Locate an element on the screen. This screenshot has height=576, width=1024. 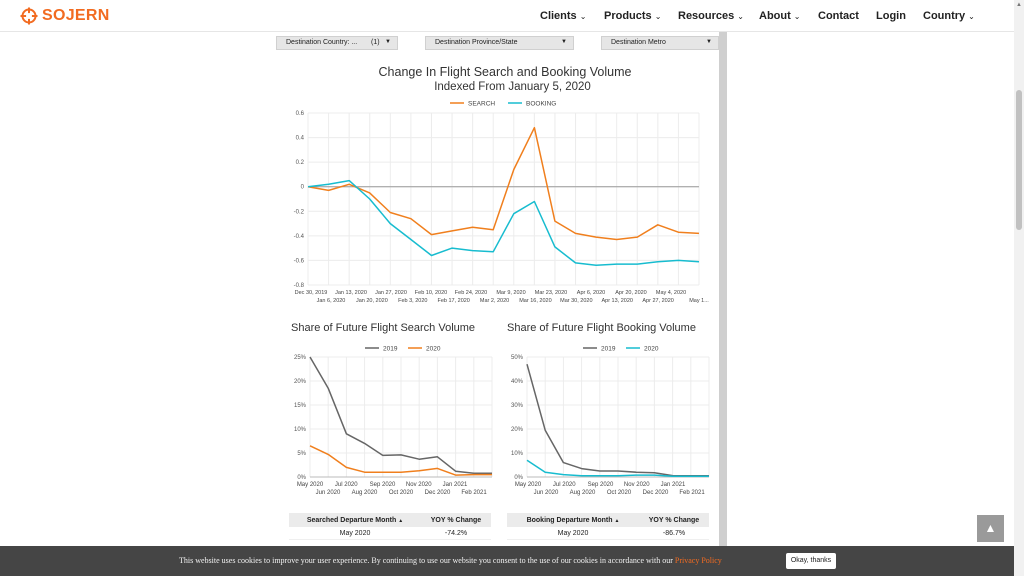
nav-products: Products ⌄ is located at coordinates (632, 16).